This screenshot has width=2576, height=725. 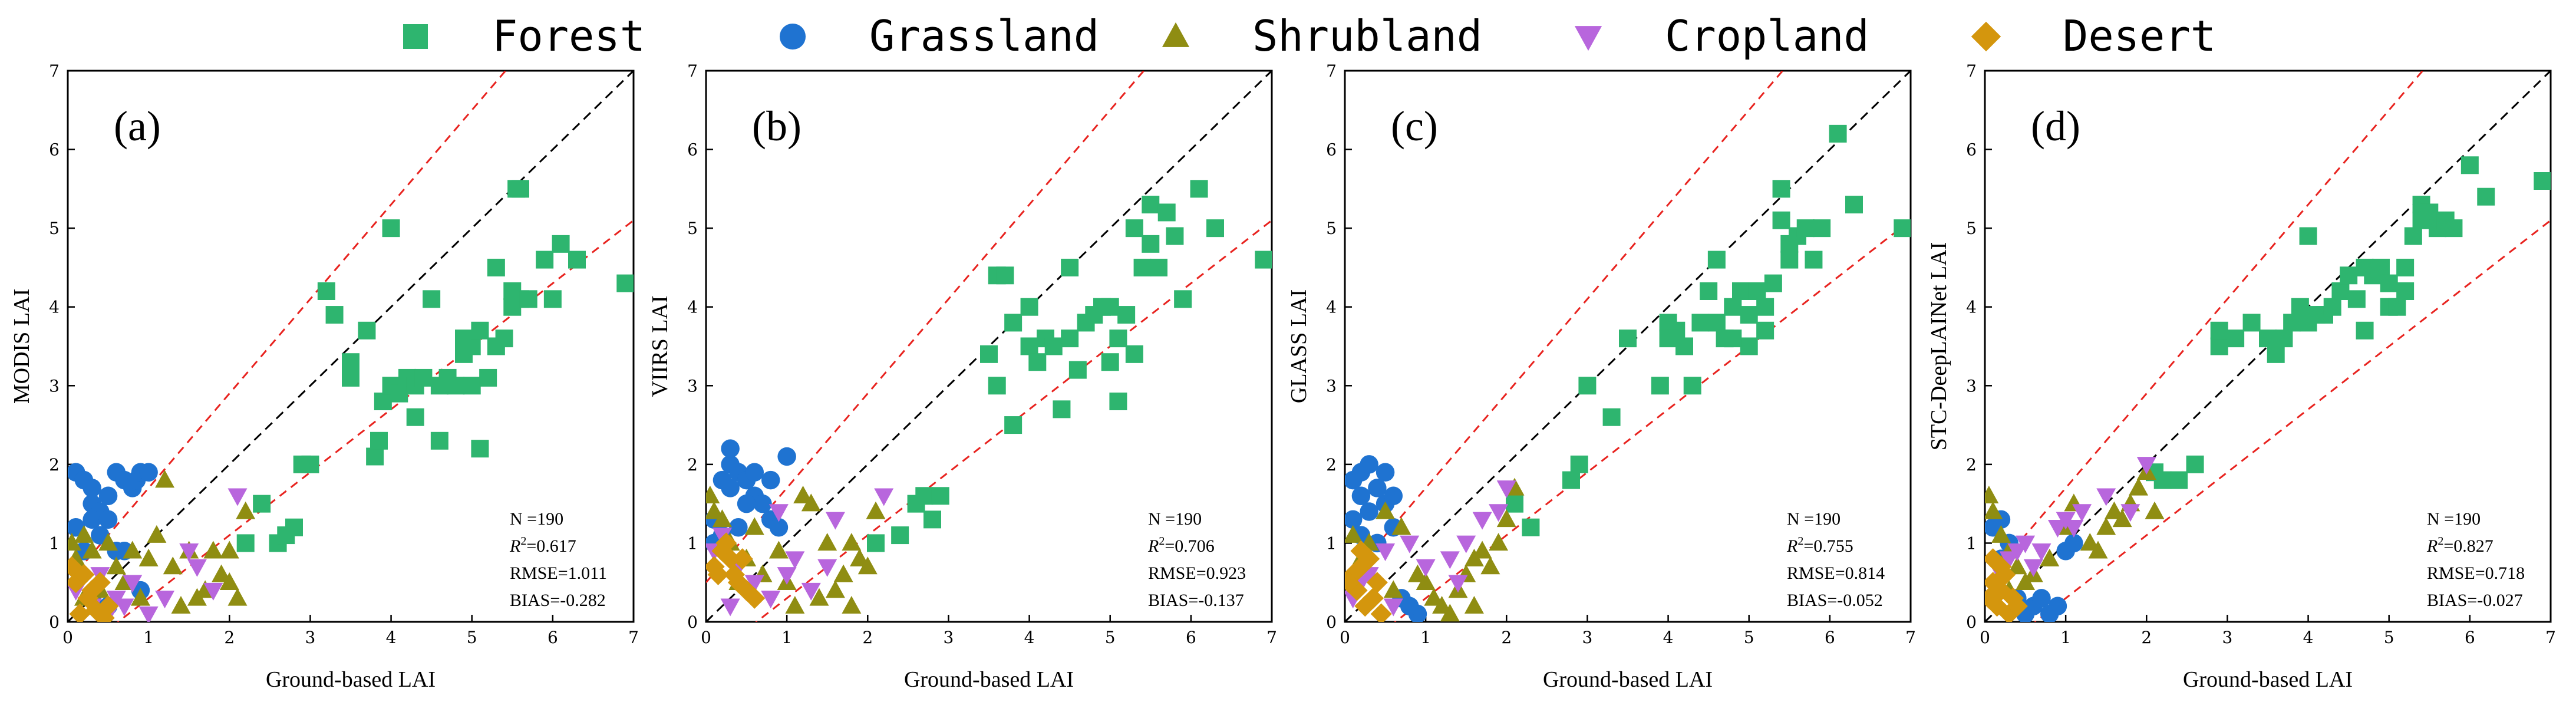 I want to click on legend-item-cropland: Cropland, so click(x=1722, y=36).